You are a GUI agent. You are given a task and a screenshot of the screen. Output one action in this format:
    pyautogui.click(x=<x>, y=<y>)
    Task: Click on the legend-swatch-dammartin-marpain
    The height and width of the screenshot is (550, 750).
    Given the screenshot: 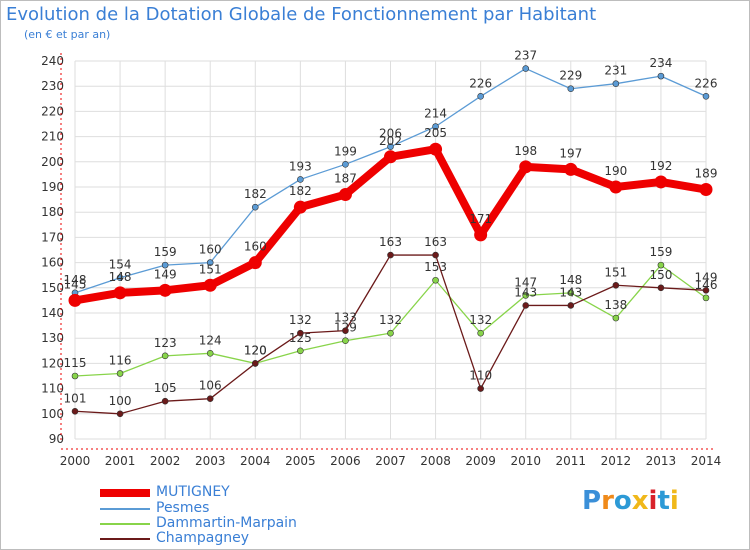 What is the action you would take?
    pyautogui.click(x=125, y=524)
    